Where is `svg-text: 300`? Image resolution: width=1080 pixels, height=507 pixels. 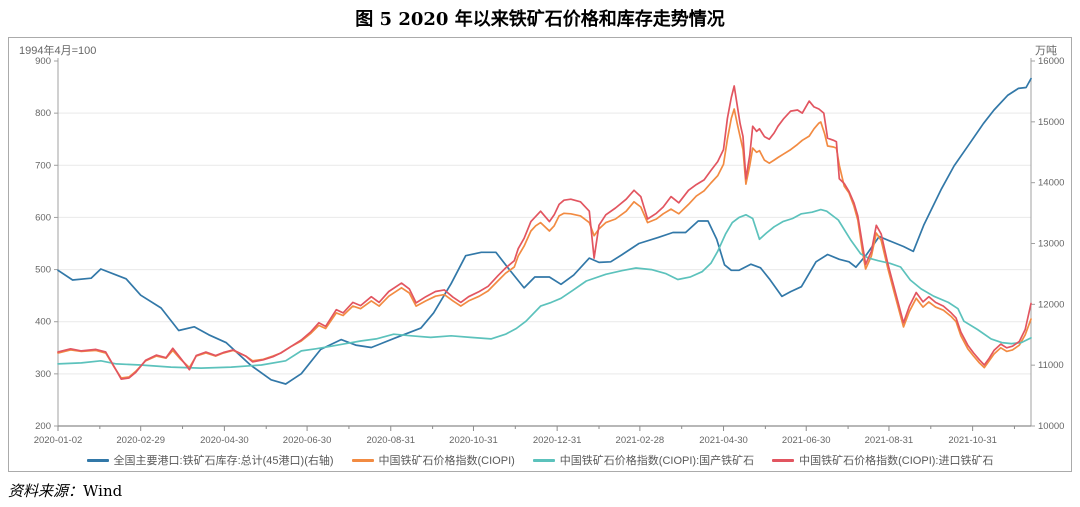
svg-text: 300 is located at coordinates (43, 374).